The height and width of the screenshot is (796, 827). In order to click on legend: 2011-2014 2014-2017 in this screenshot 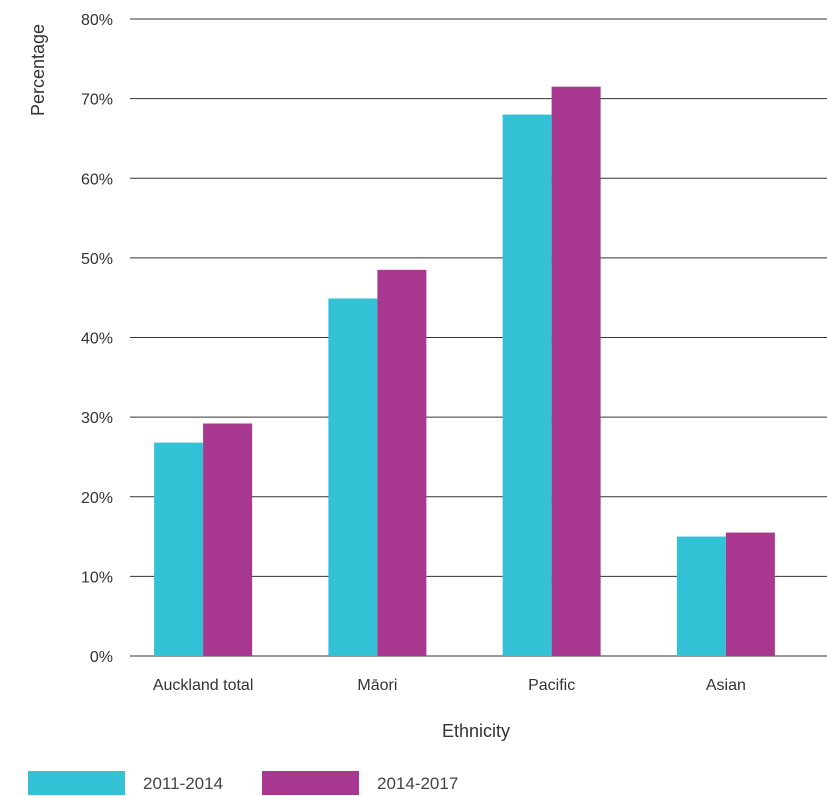, I will do `click(243, 783)`.